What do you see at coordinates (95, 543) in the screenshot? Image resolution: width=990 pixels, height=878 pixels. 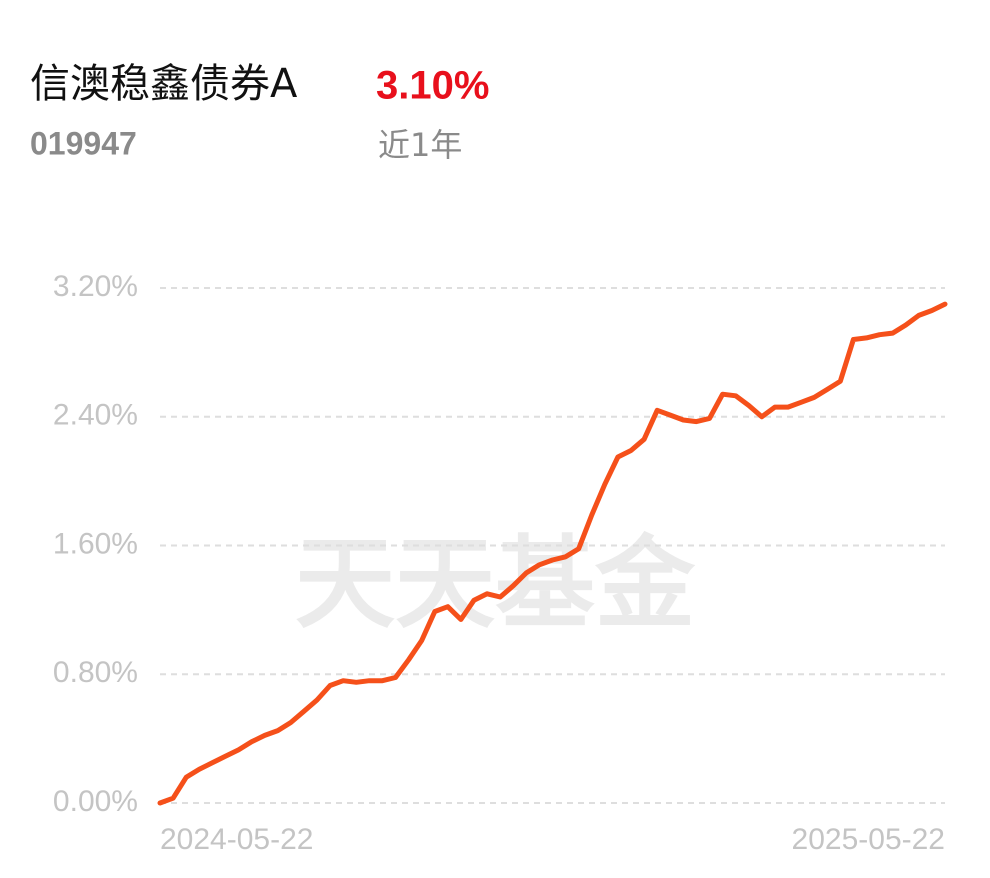 I see `y-tick-label: 1.60%` at bounding box center [95, 543].